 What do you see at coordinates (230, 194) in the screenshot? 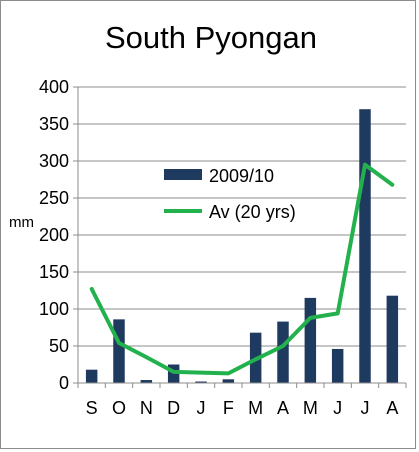
I see `legend: 2009/10 Av (20 yrs)` at bounding box center [230, 194].